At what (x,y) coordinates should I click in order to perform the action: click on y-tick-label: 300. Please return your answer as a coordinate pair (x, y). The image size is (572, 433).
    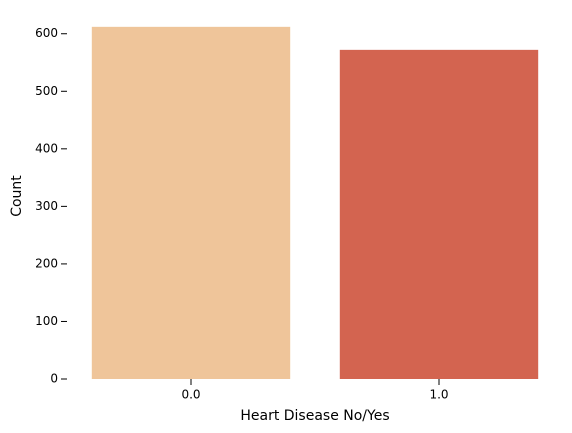
    Looking at the image, I should click on (46, 206).